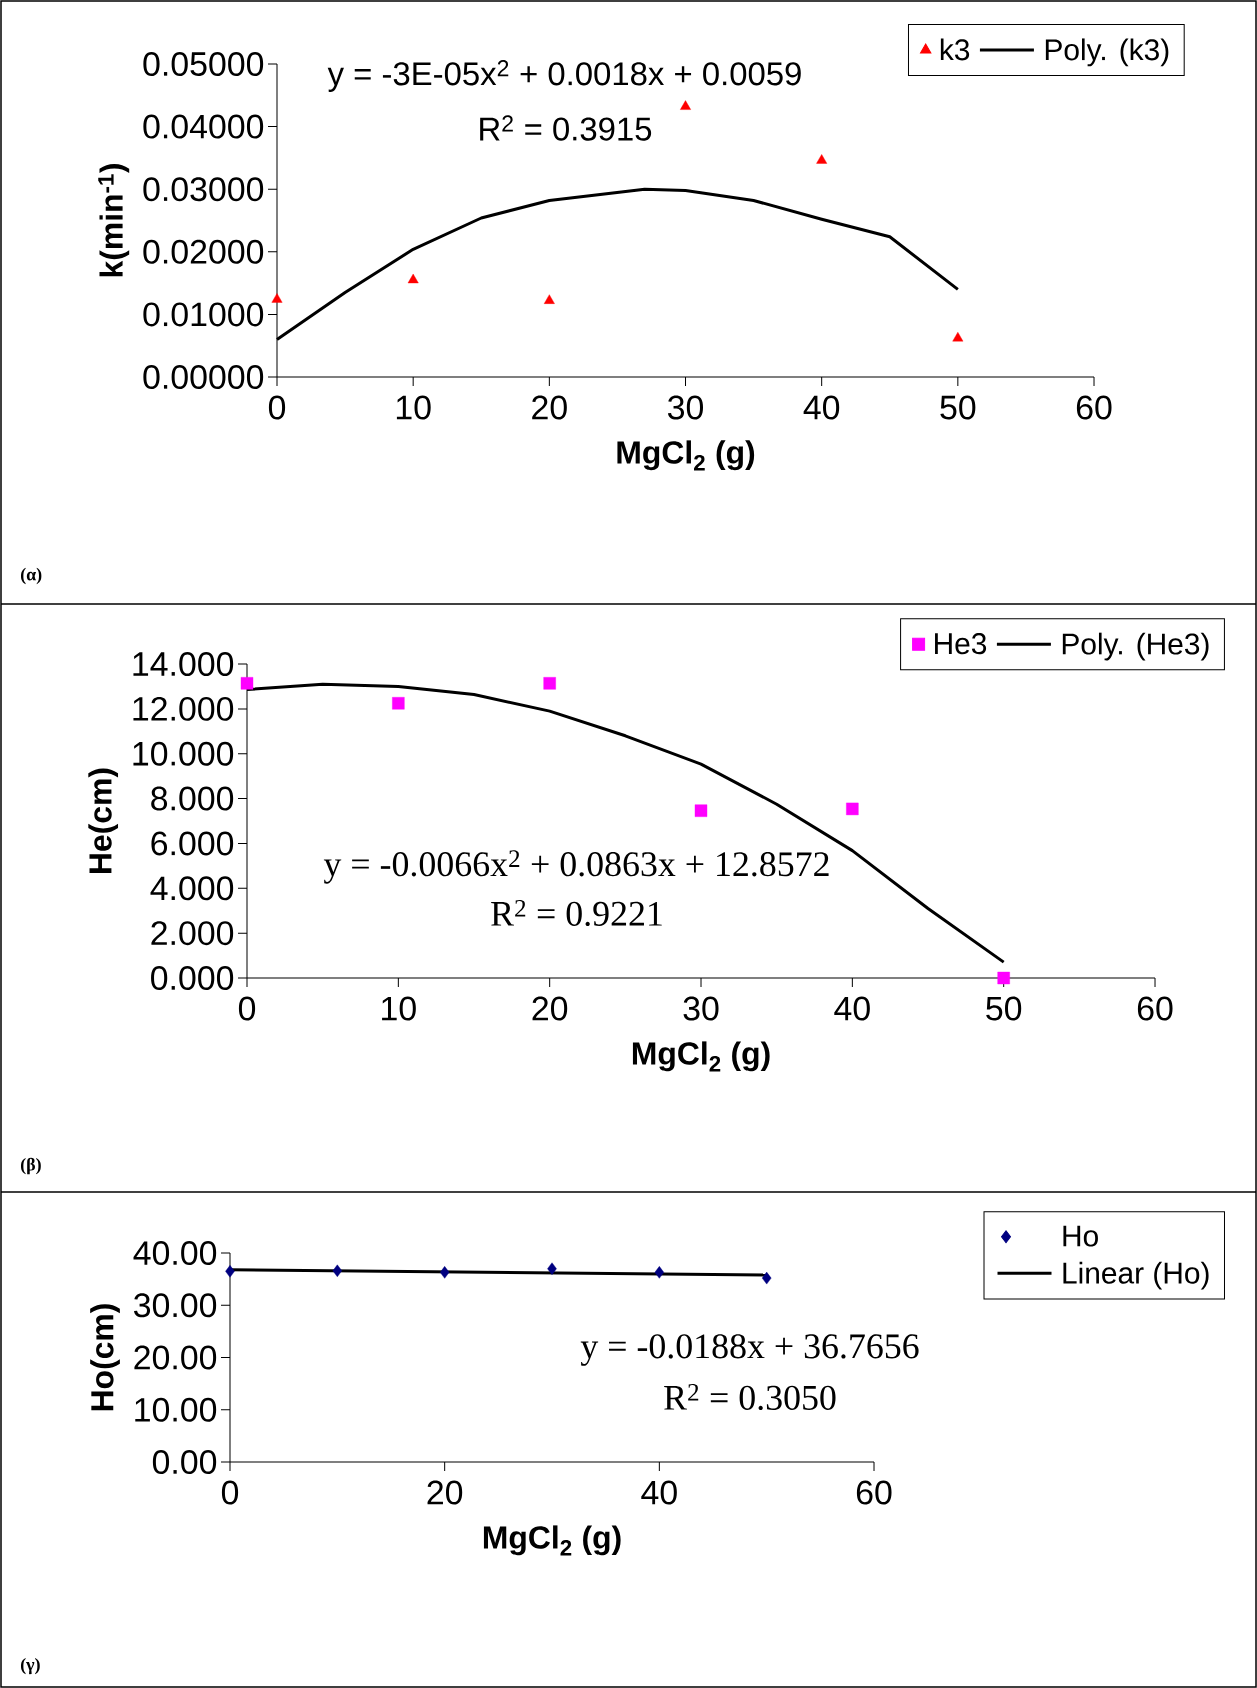 The height and width of the screenshot is (1688, 1257). What do you see at coordinates (176, 1409) in the screenshot?
I see `y-tick-label: 10.00` at bounding box center [176, 1409].